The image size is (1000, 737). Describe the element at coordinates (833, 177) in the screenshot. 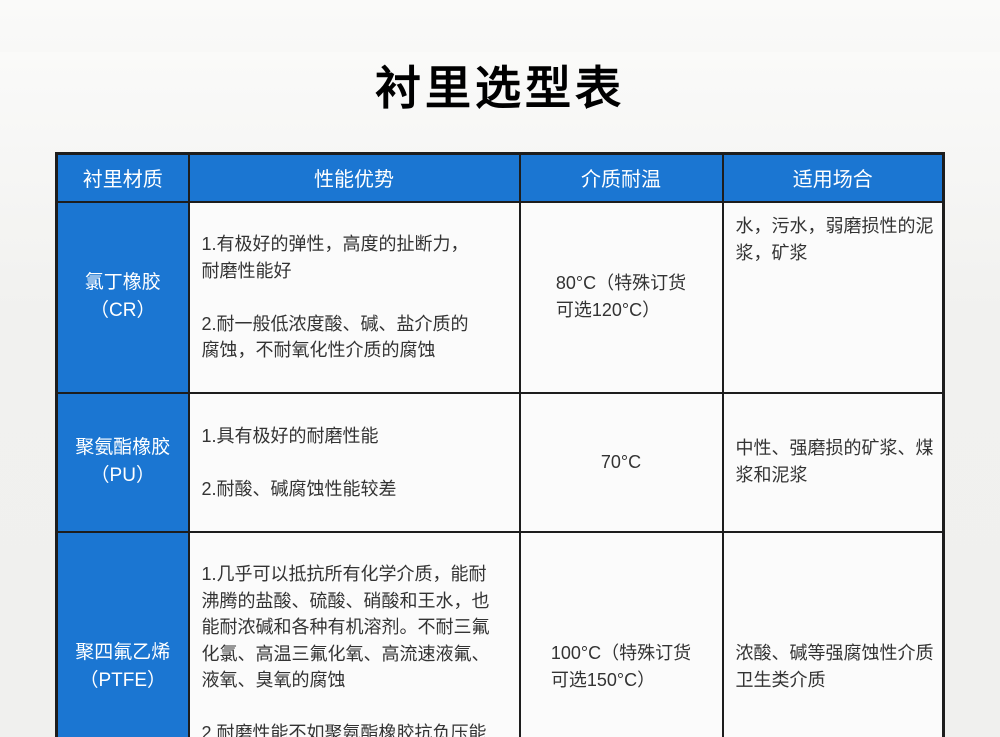

I see `header-cell-applications: 适用场合` at that location.